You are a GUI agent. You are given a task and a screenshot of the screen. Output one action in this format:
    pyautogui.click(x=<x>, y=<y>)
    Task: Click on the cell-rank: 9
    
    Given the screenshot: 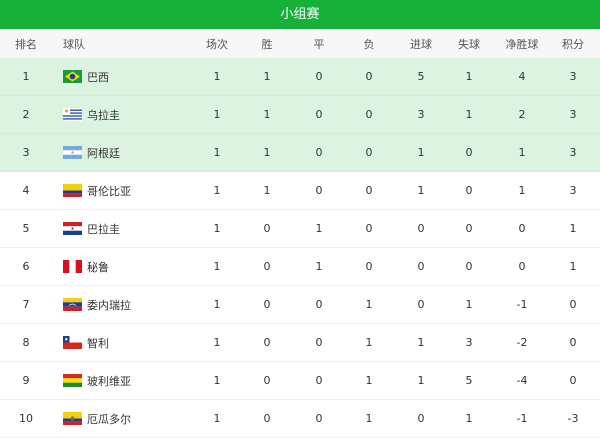 What is the action you would take?
    pyautogui.click(x=26, y=380)
    